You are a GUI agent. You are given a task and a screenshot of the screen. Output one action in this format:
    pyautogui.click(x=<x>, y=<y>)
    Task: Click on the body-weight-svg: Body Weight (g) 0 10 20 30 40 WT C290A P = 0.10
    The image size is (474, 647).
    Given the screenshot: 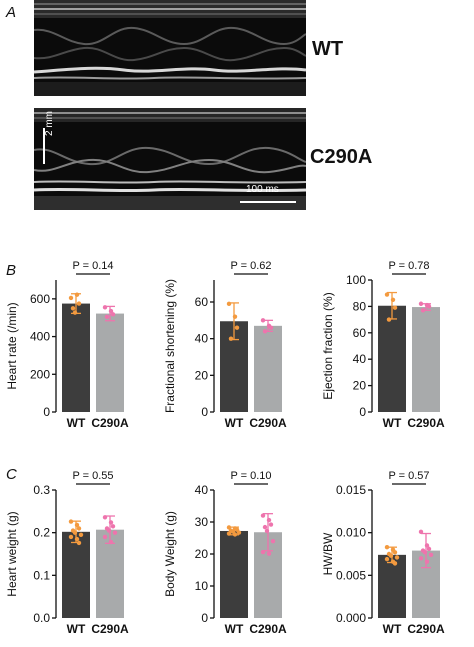 What is the action you would take?
    pyautogui.click(x=225, y=553)
    